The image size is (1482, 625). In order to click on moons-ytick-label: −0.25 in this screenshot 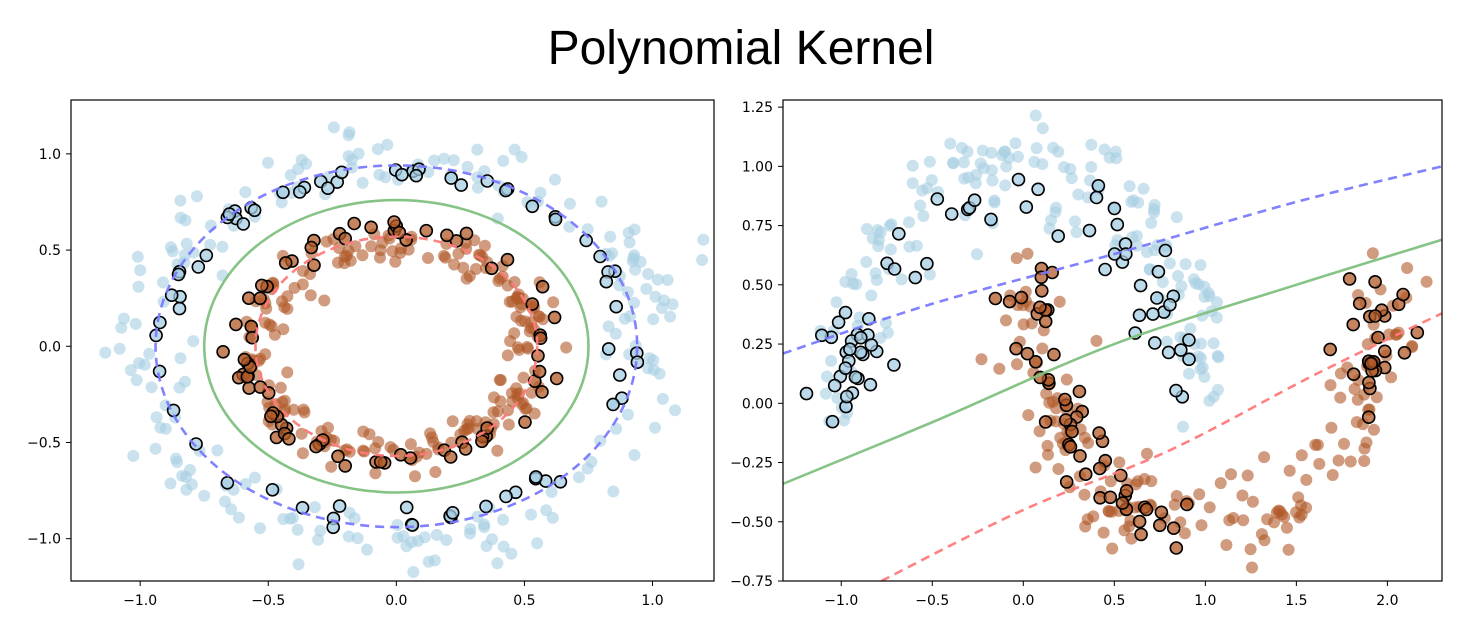, I will do `click(751, 464)`.